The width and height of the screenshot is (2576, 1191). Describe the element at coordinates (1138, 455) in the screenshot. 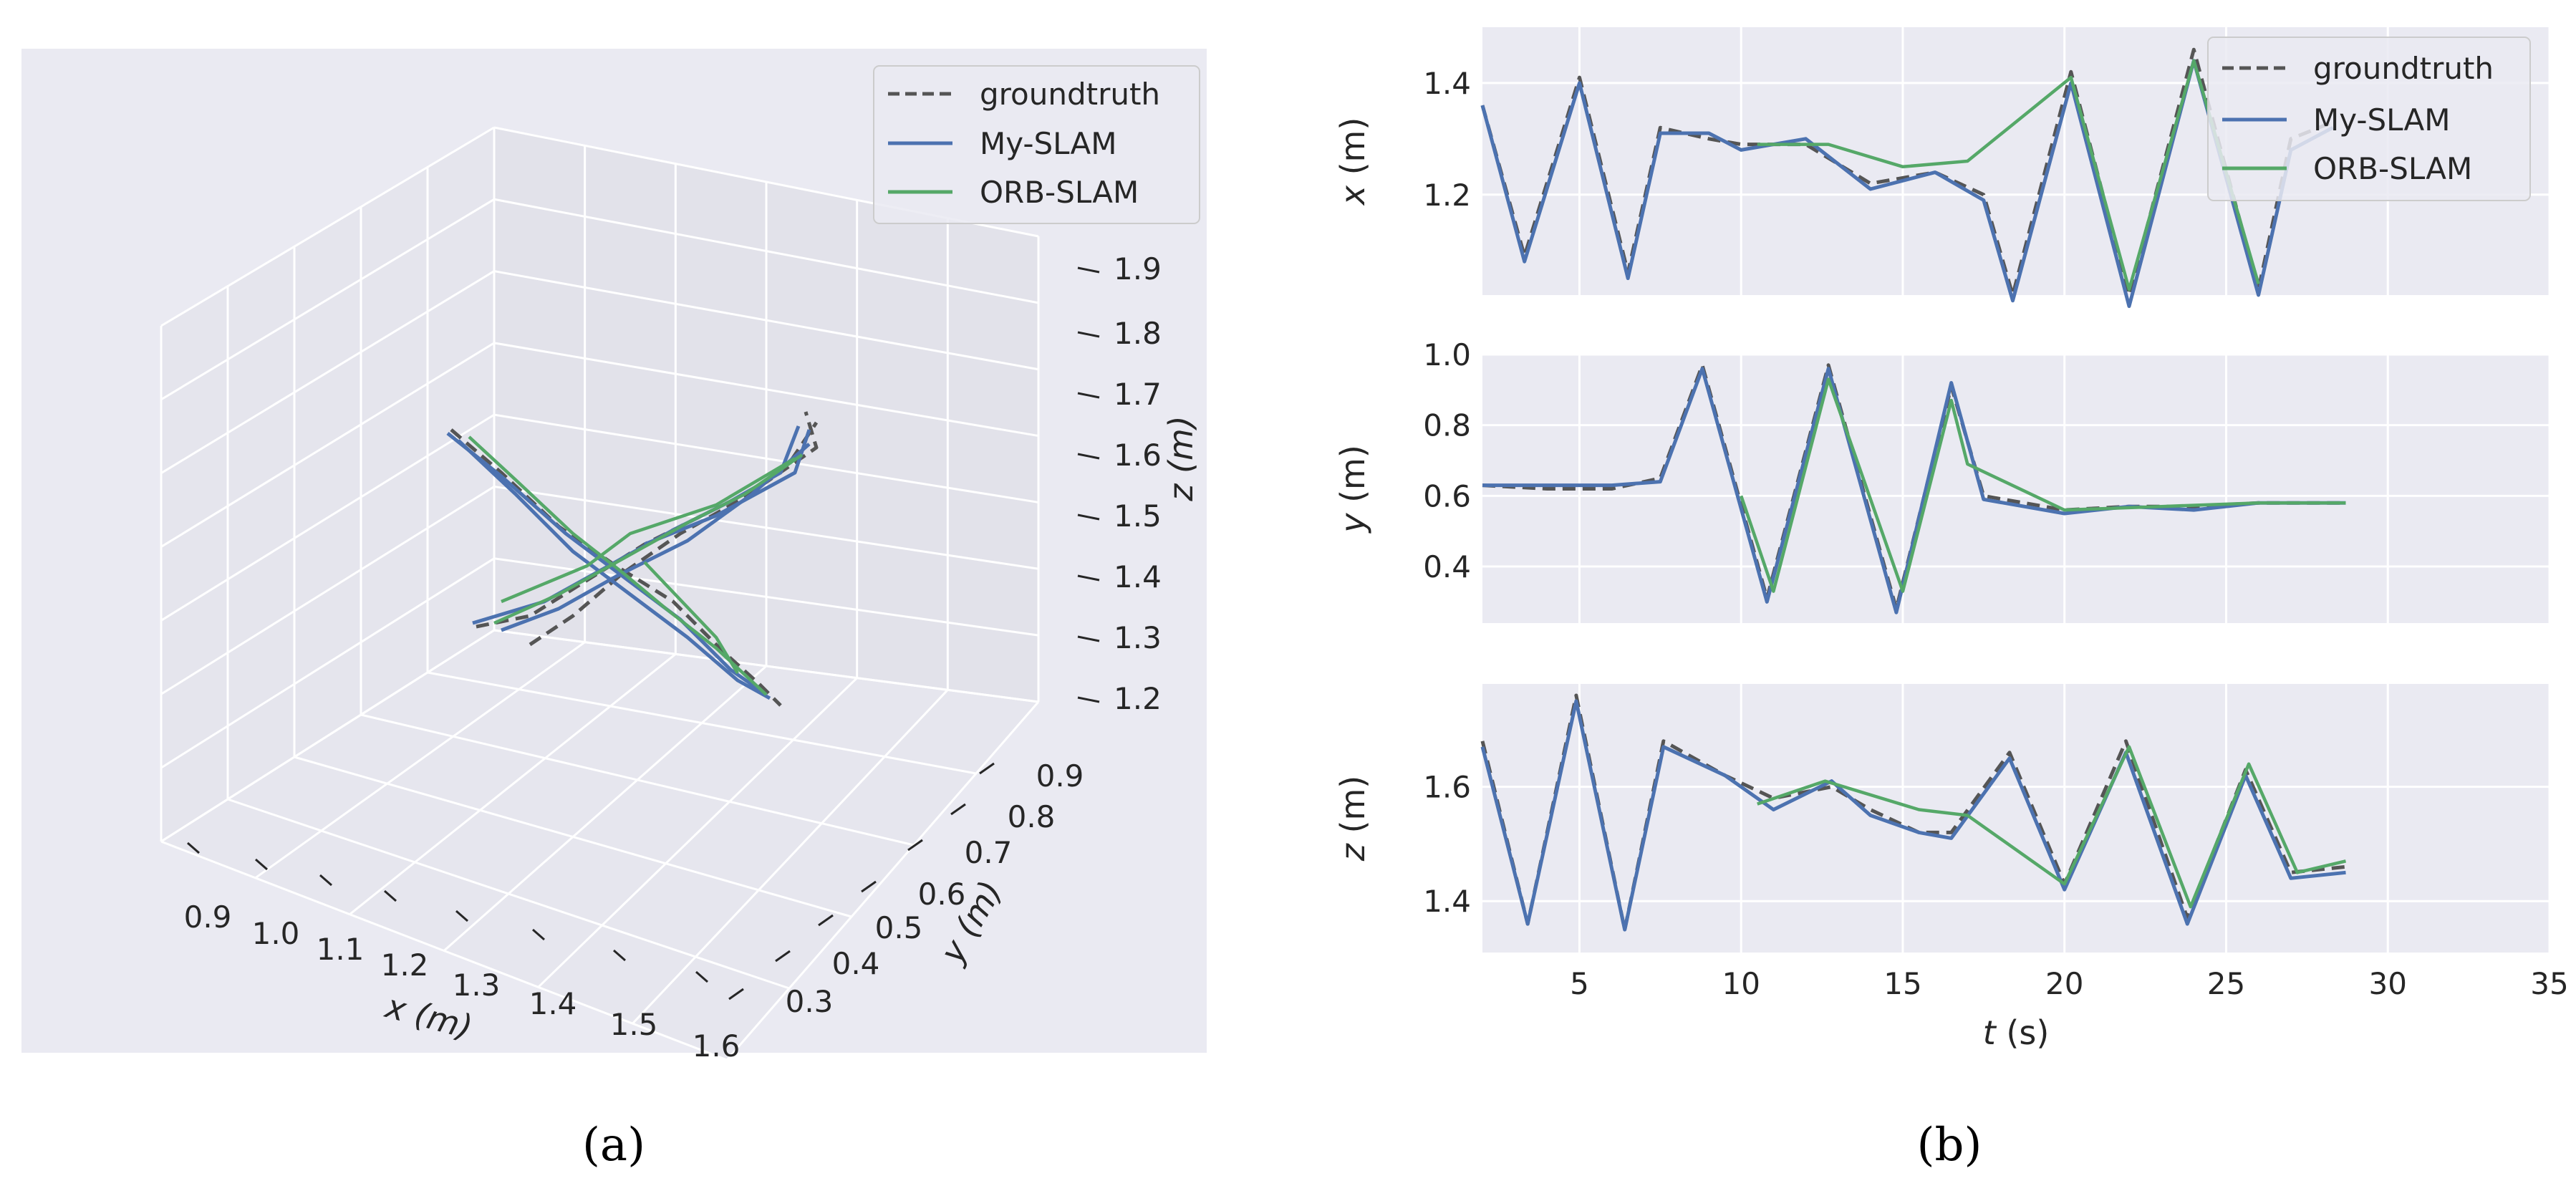

I see `z-tick-label: 1.6` at that location.